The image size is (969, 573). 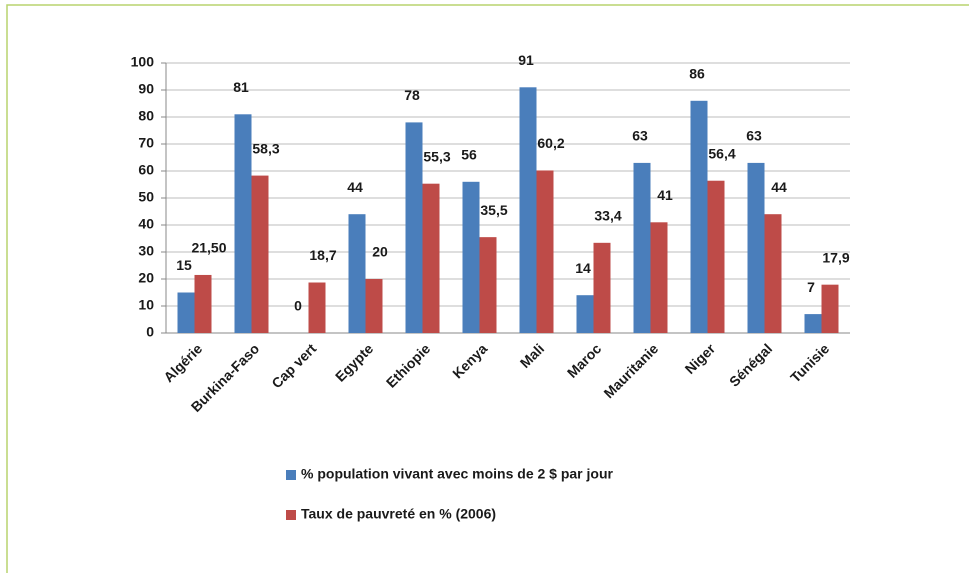 What do you see at coordinates (146, 143) in the screenshot?
I see `y-tick-label: 70` at bounding box center [146, 143].